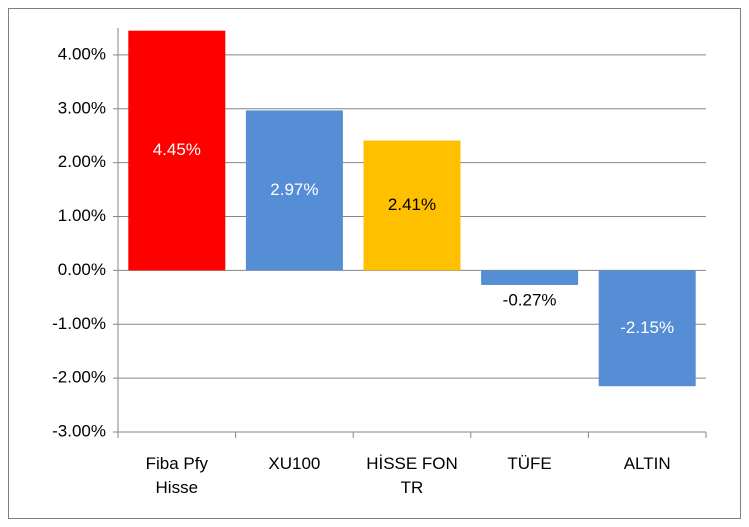 This screenshot has width=749, height=527. I want to click on value-label: -2.15%, so click(647, 327).